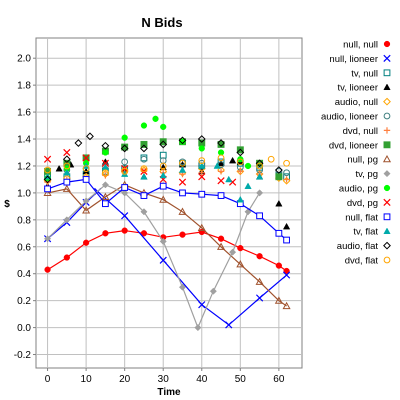 The width and height of the screenshot is (400, 400). I want to click on y-tick-label: 0.8, so click(24, 220).